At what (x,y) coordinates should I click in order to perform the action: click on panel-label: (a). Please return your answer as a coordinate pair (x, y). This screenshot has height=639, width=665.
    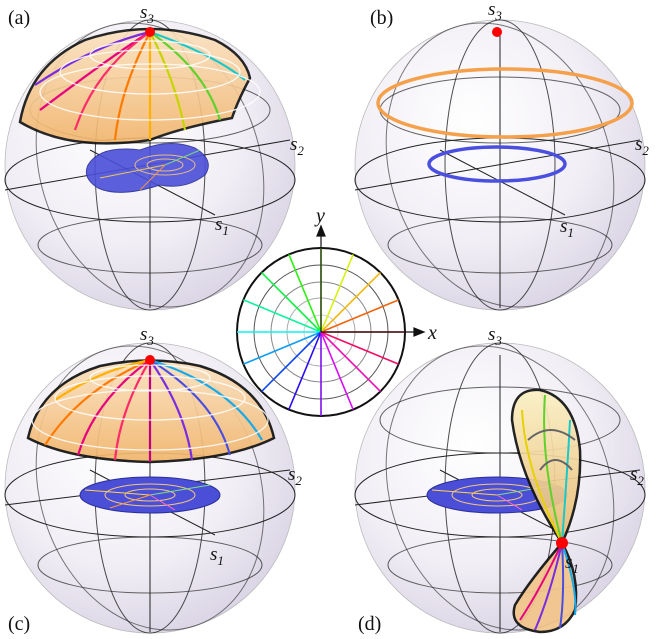
    Looking at the image, I should click on (19, 18).